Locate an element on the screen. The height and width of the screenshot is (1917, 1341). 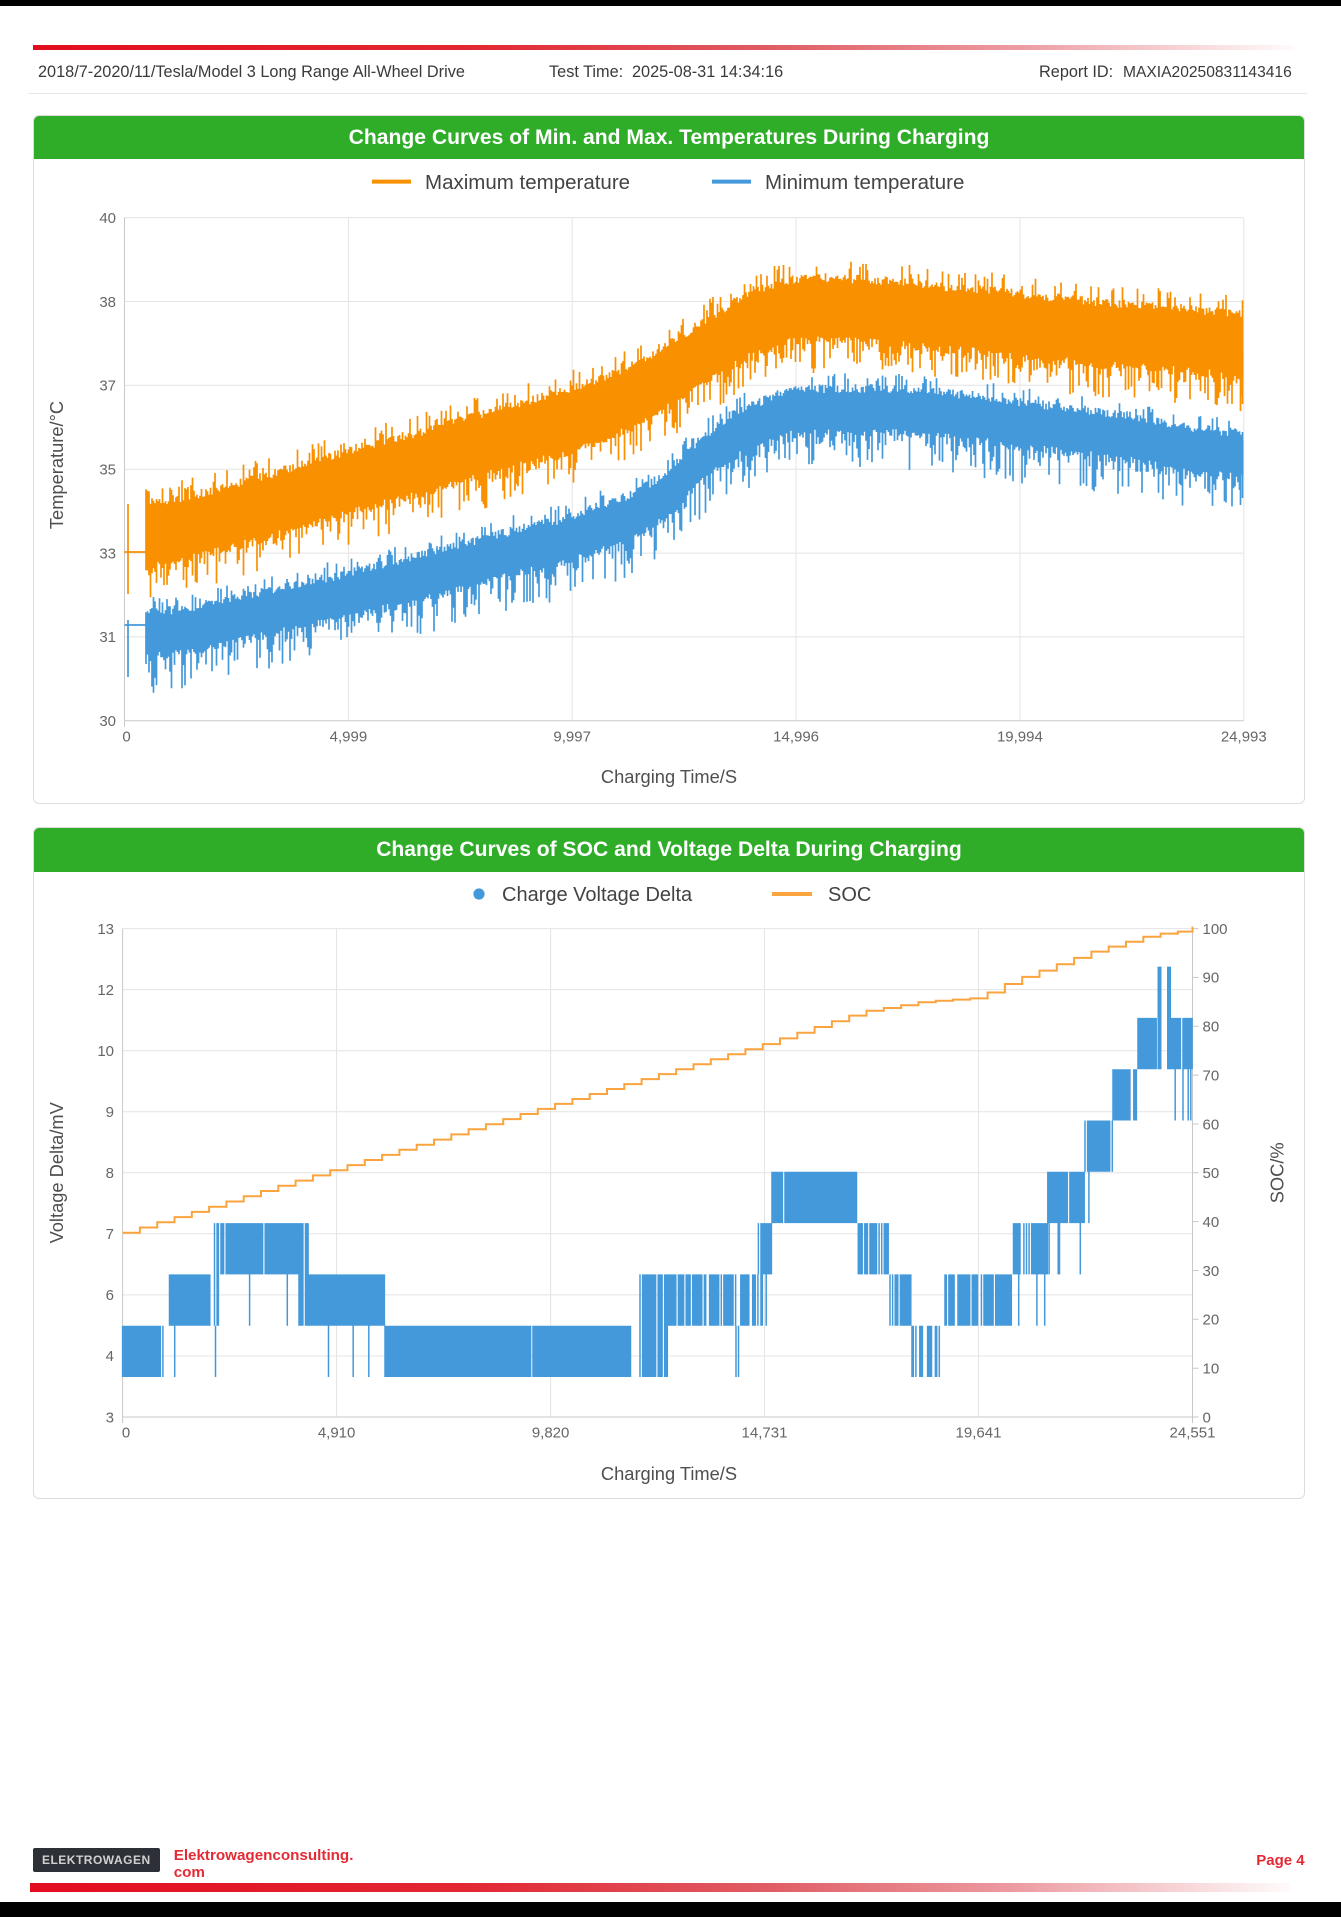
svg-text: 80 is located at coordinates (1211, 1027).